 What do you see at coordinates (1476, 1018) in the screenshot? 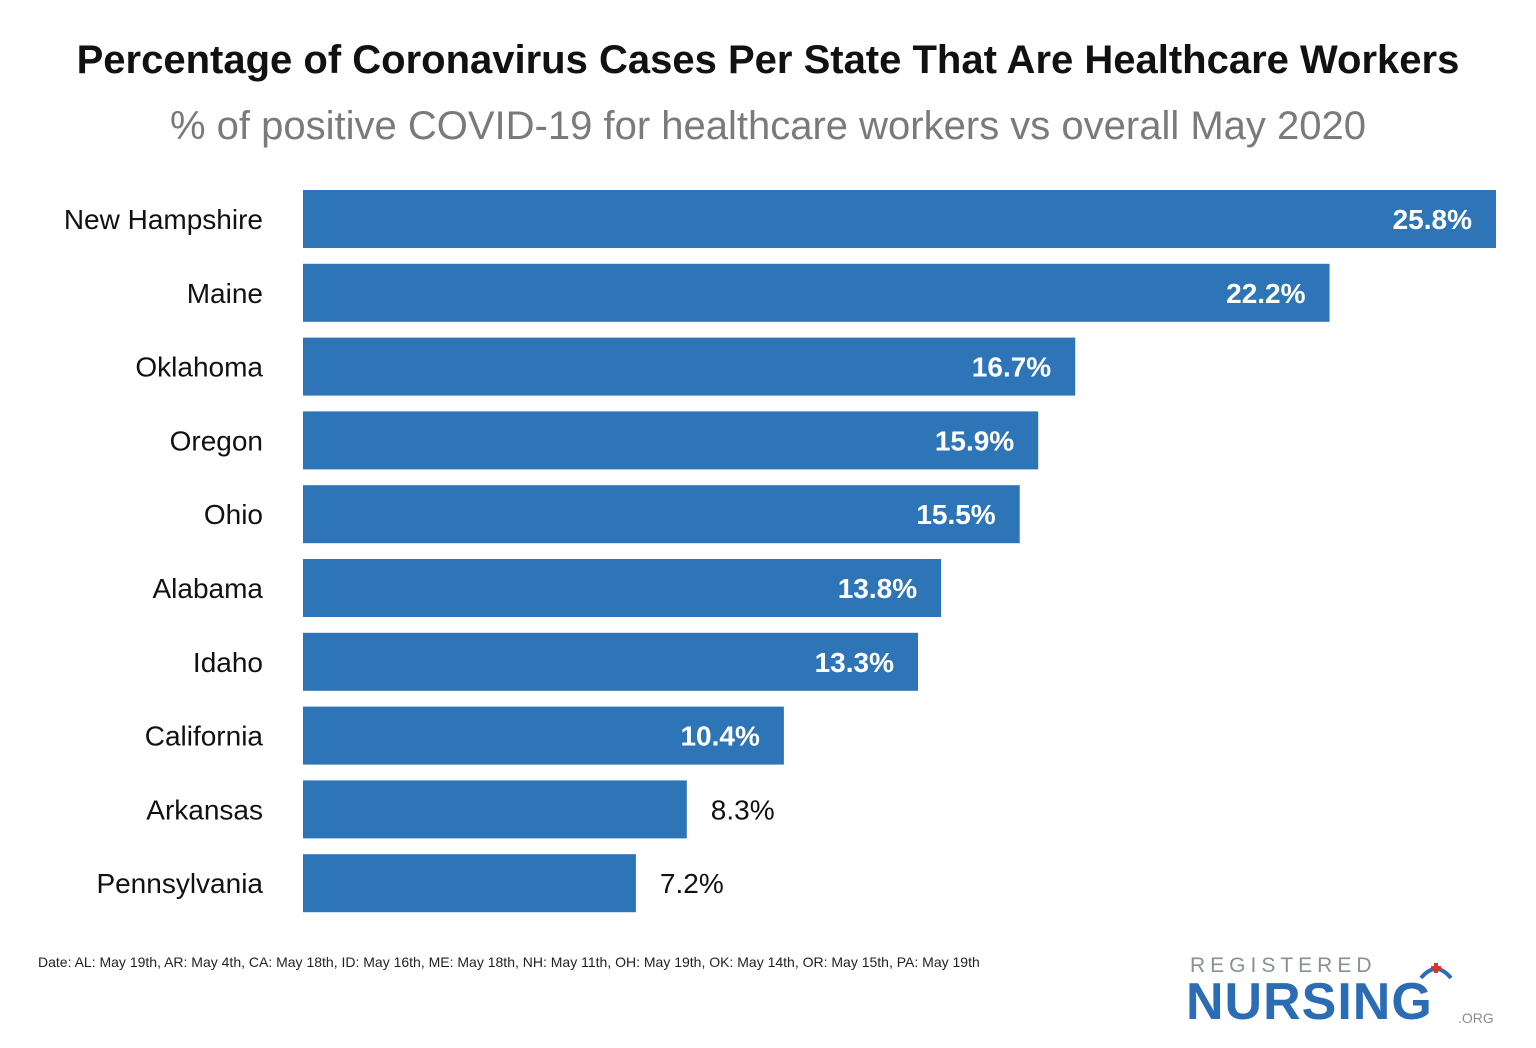
I see `logo-org-text: .ORG` at bounding box center [1476, 1018].